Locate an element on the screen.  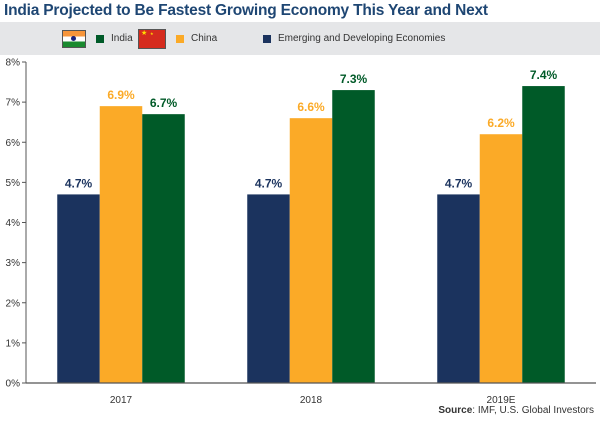
legend-item-emerging: Emerging and Developing Economies is located at coordinates (354, 38).